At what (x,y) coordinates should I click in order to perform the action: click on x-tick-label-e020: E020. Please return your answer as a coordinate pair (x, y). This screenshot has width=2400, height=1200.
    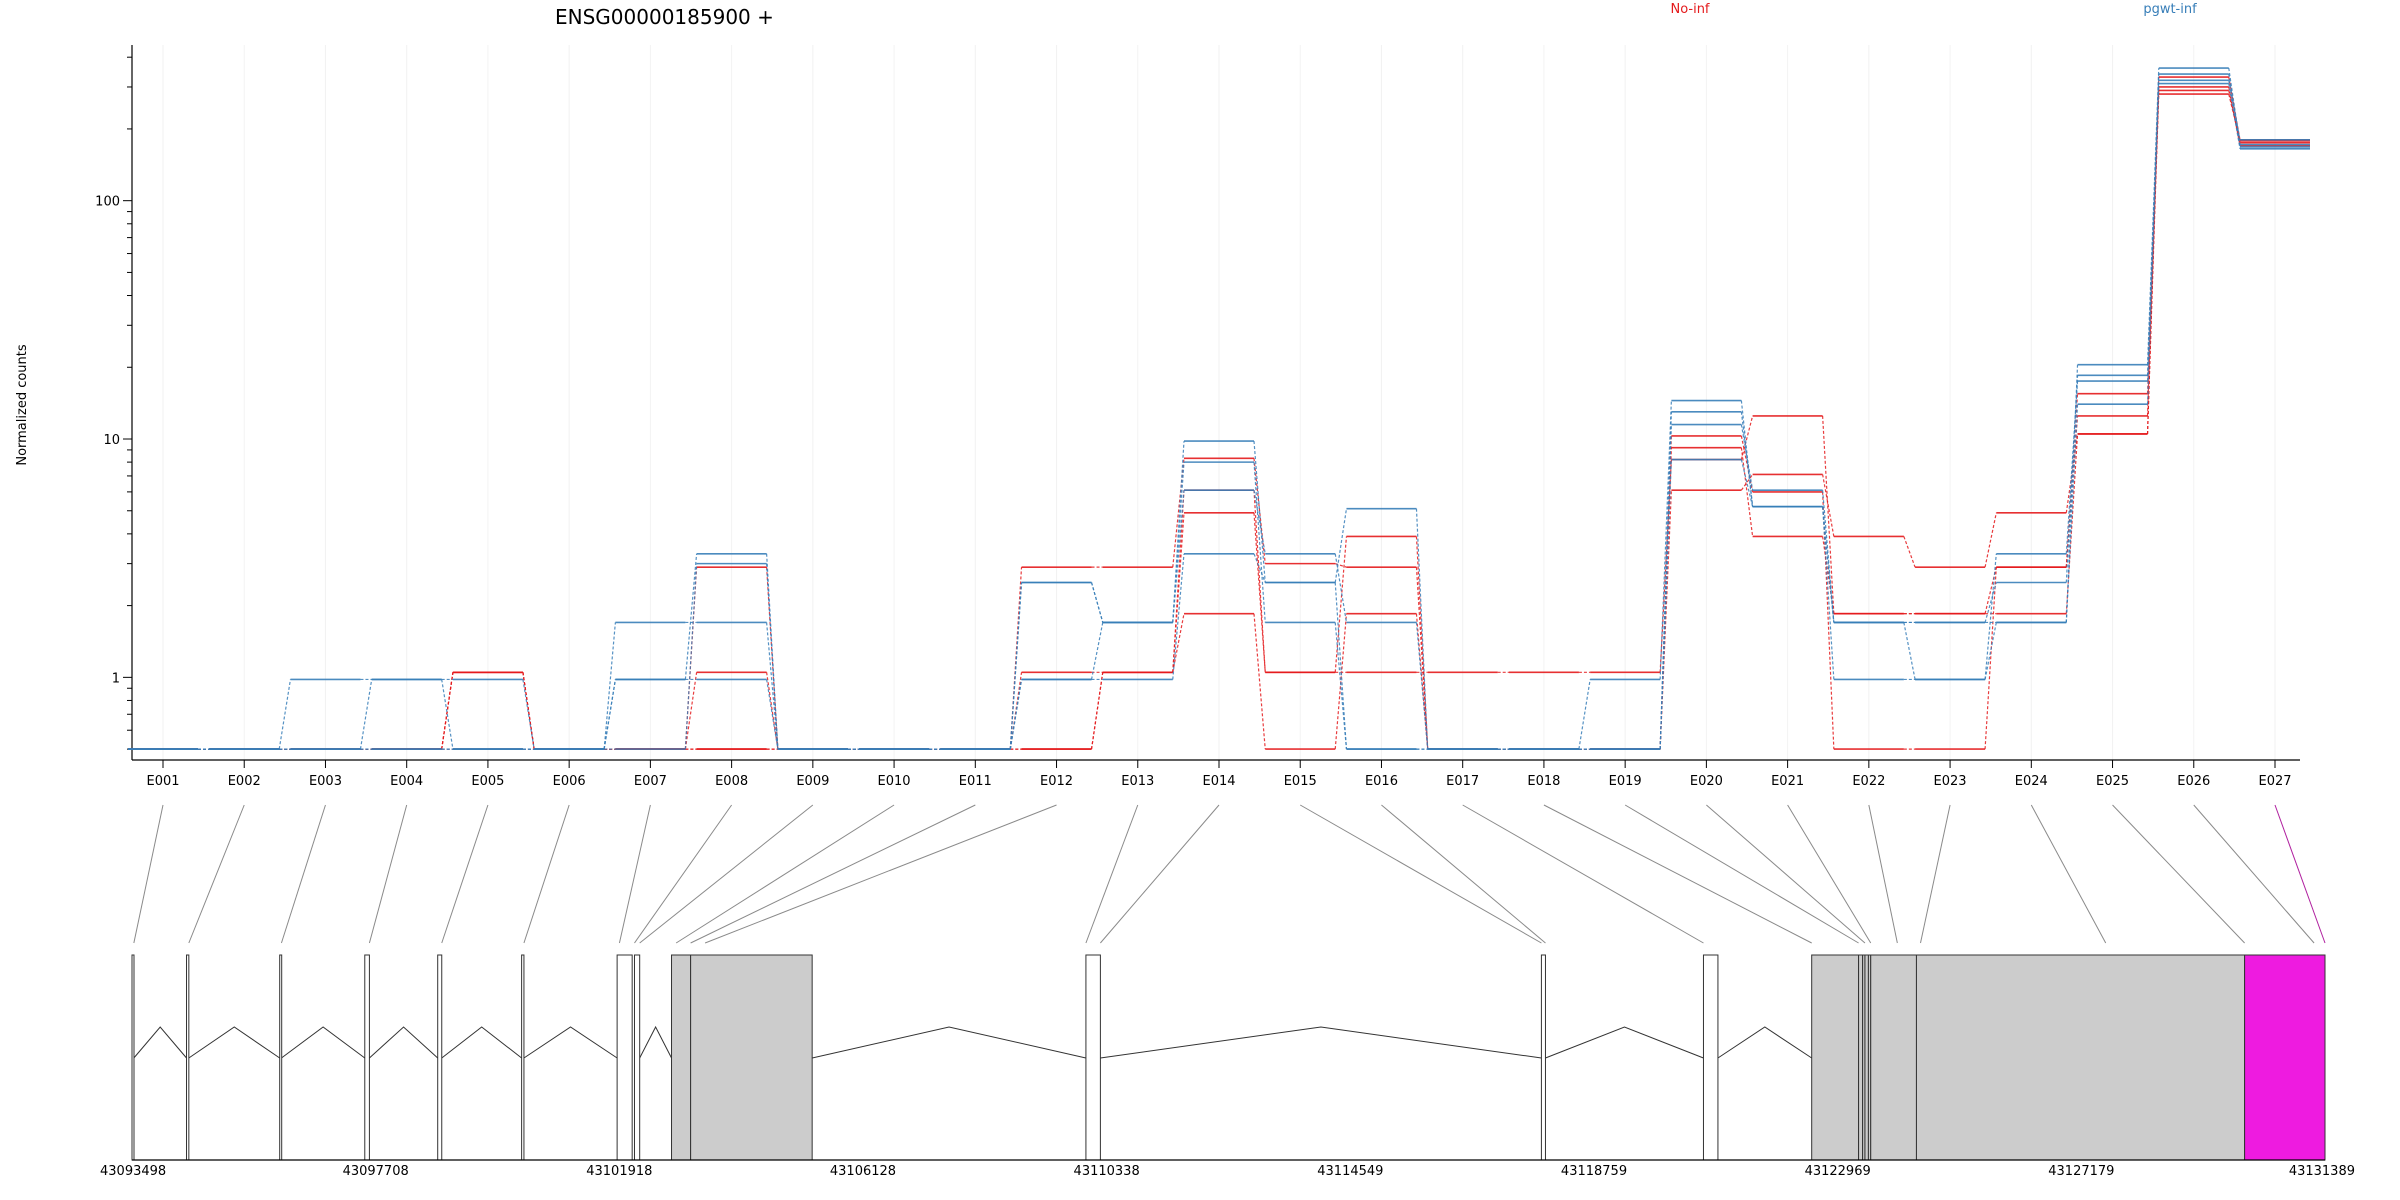
    Looking at the image, I should click on (1706, 781).